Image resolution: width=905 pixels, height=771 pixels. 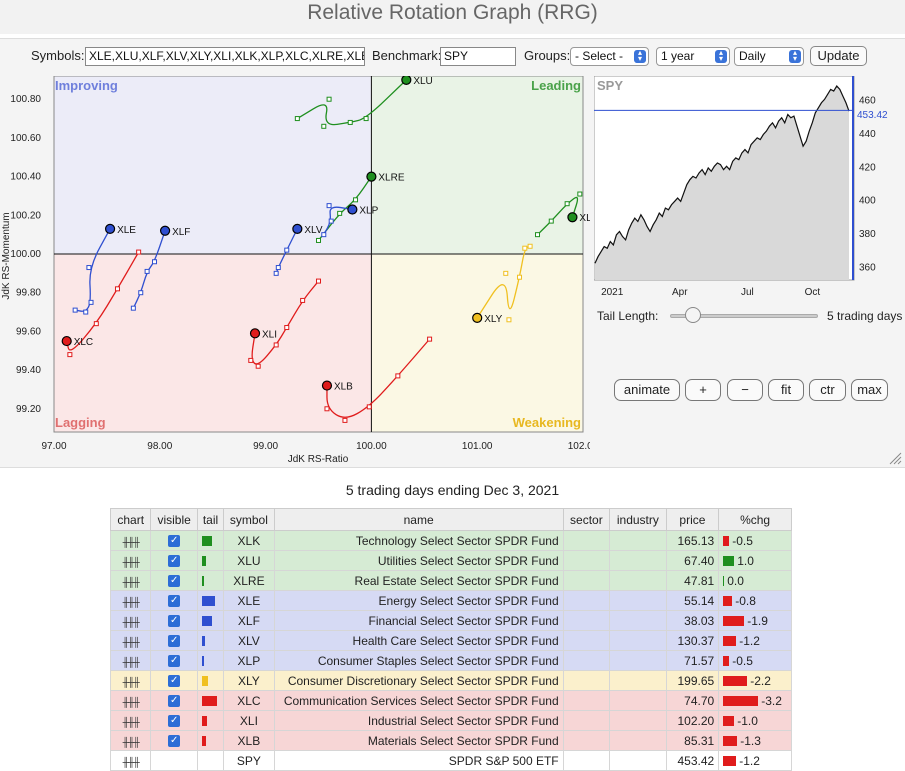 I want to click on max-button: max, so click(x=869, y=390).